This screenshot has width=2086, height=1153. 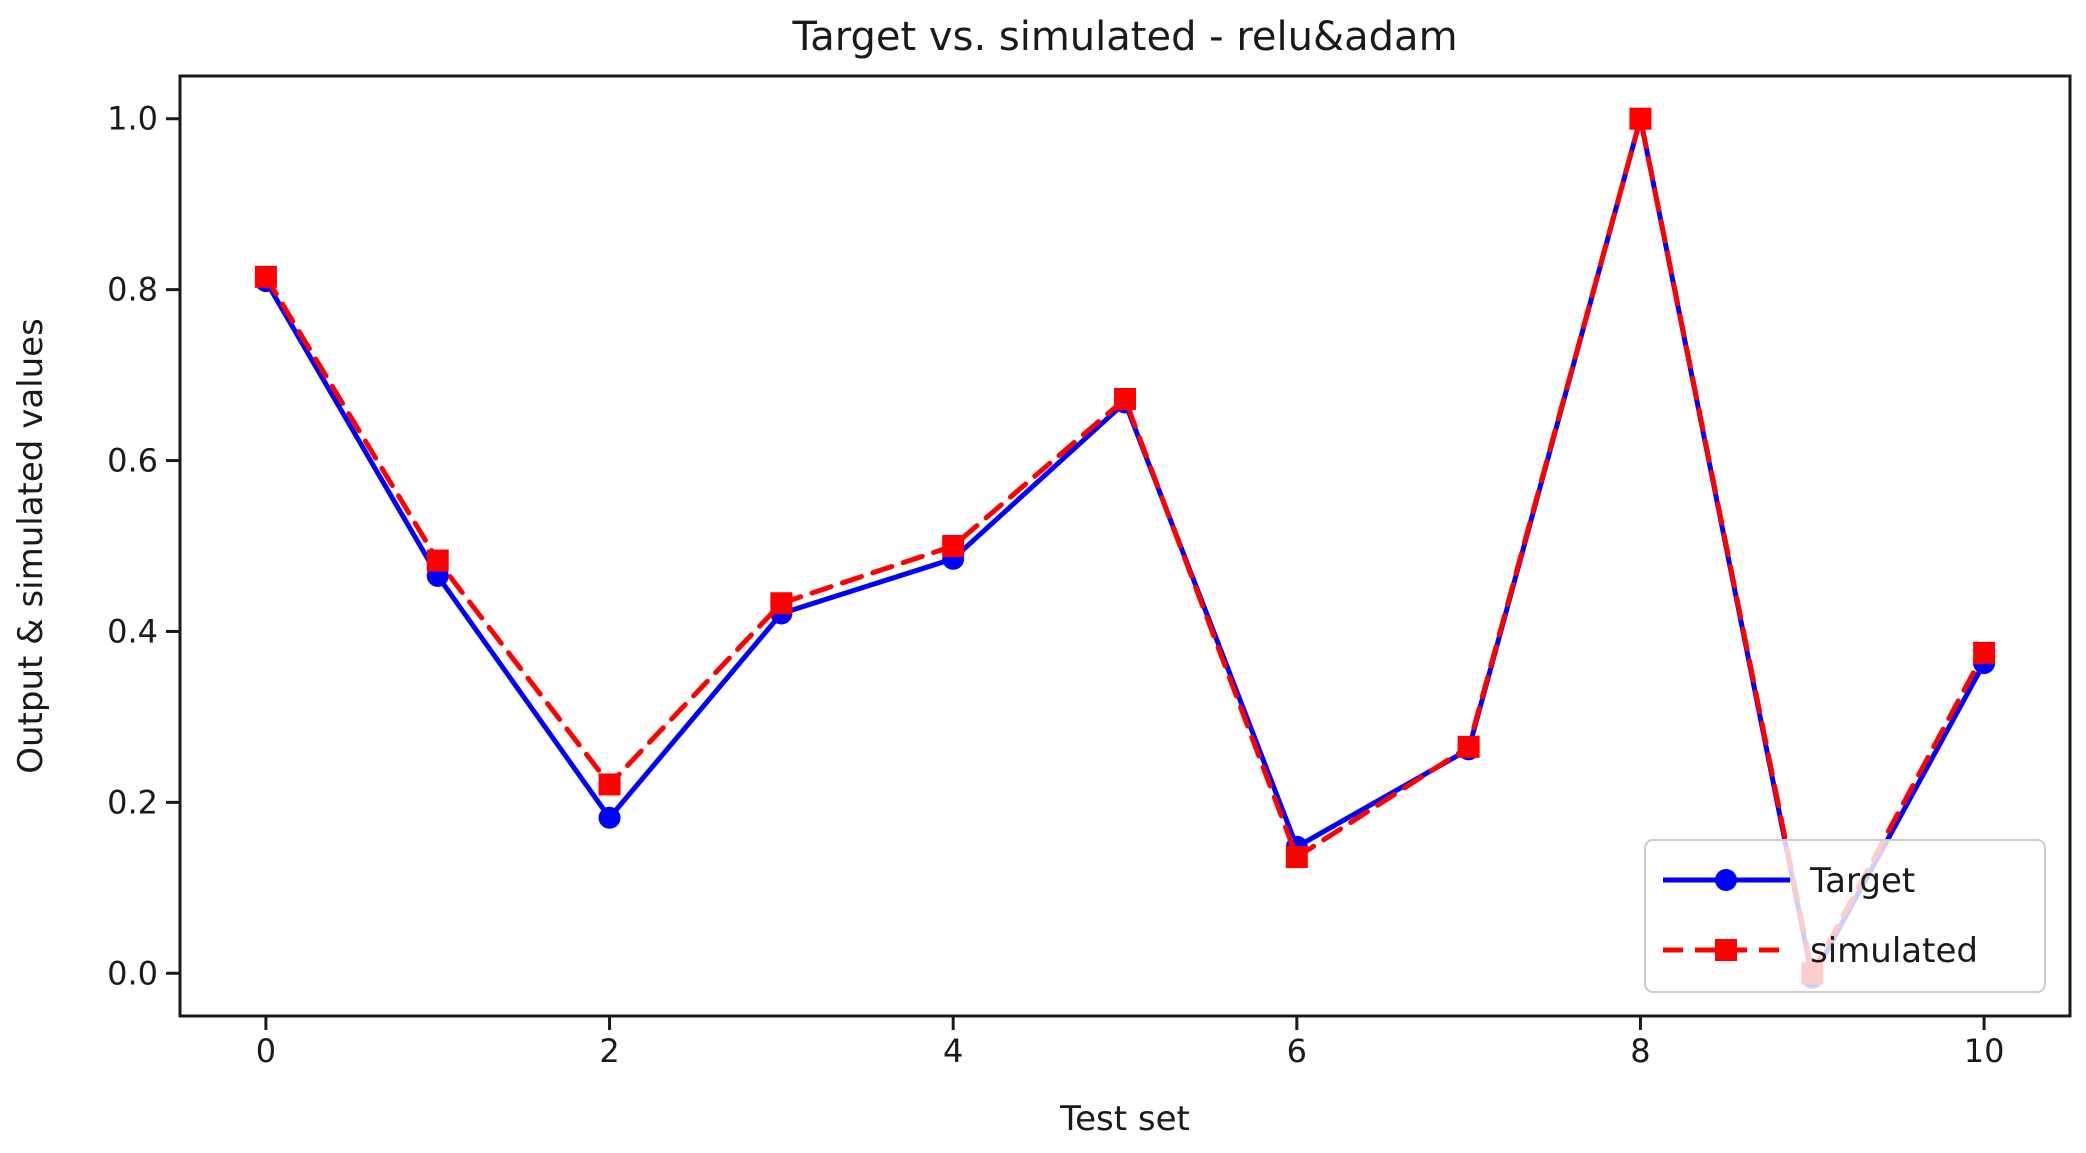 What do you see at coordinates (1862, 881) in the screenshot?
I see `legend-label: Target` at bounding box center [1862, 881].